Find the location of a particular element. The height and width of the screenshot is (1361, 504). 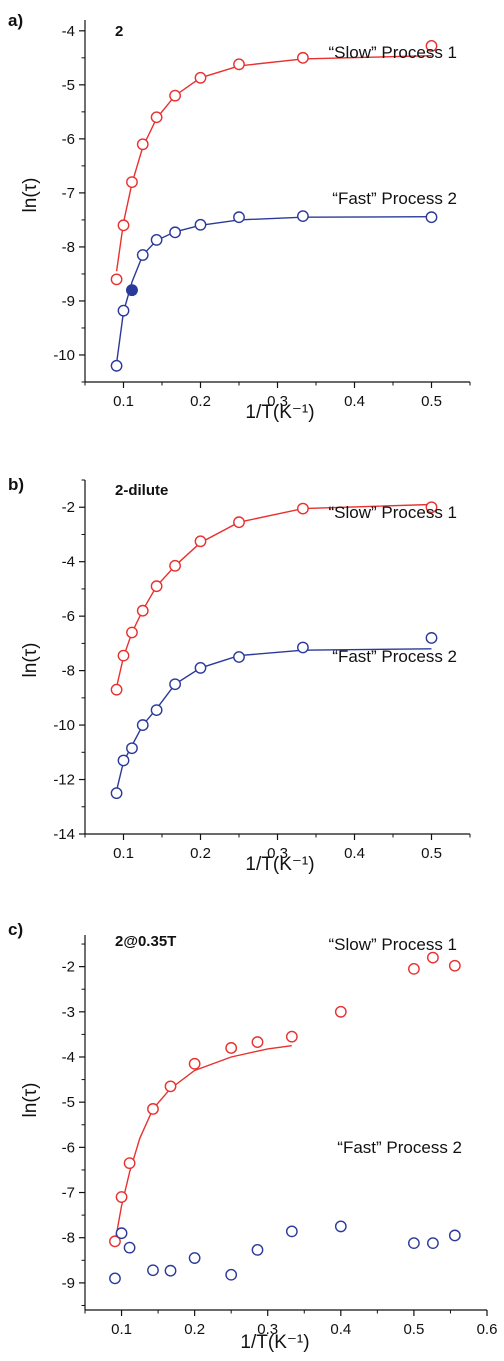

panel-b-x-tick-label: 0.5 is located at coordinates (431, 853).